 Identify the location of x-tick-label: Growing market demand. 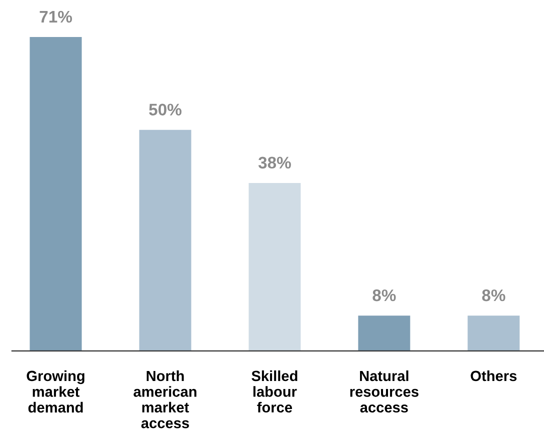
(55, 391).